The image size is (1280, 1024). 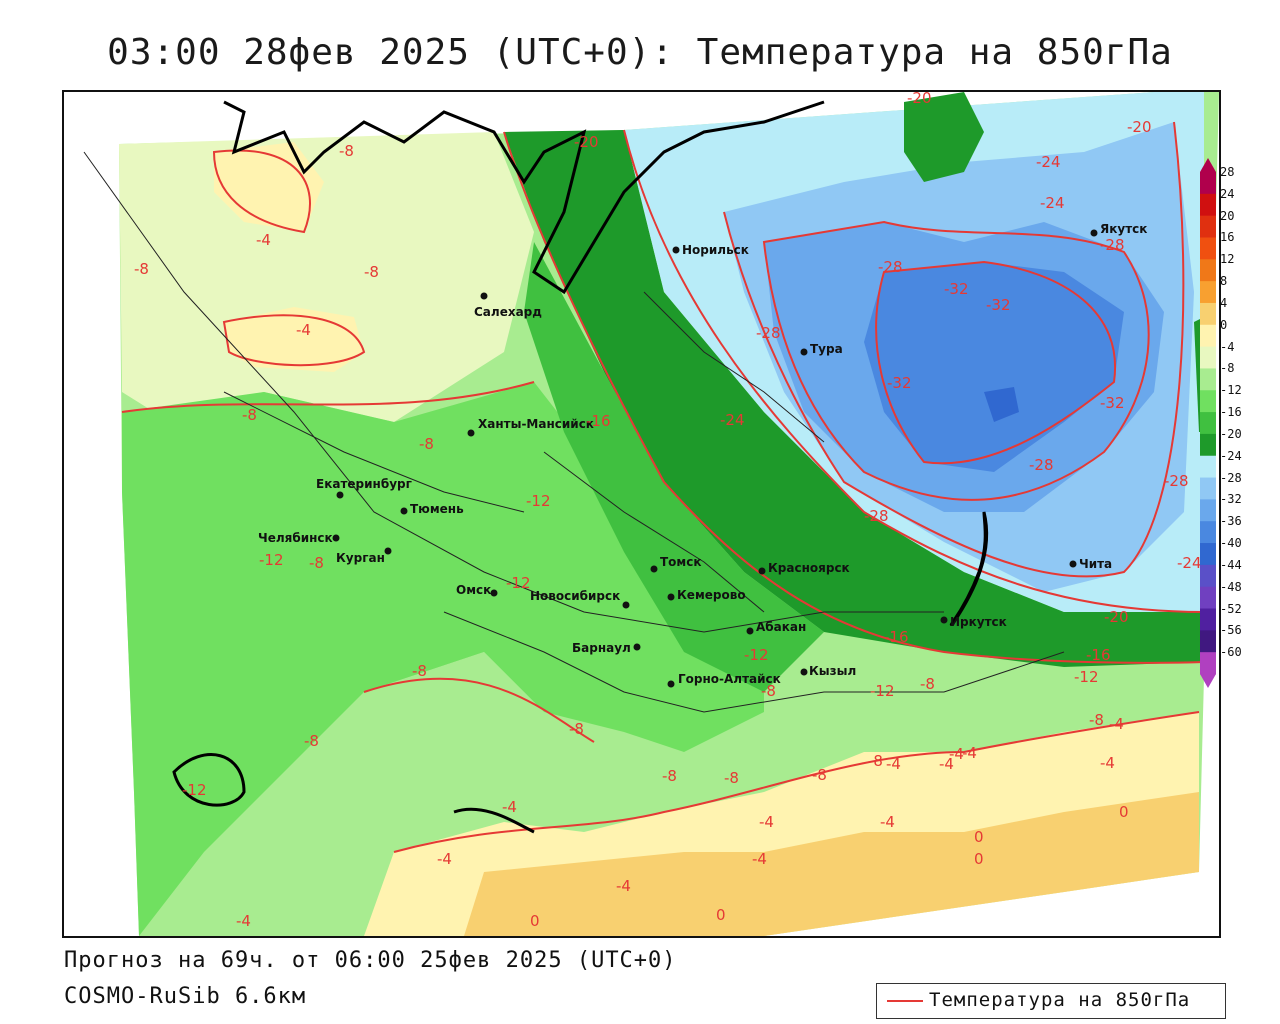 I want to click on city-label-irkutsk: Иркутск, so click(x=978, y=622).